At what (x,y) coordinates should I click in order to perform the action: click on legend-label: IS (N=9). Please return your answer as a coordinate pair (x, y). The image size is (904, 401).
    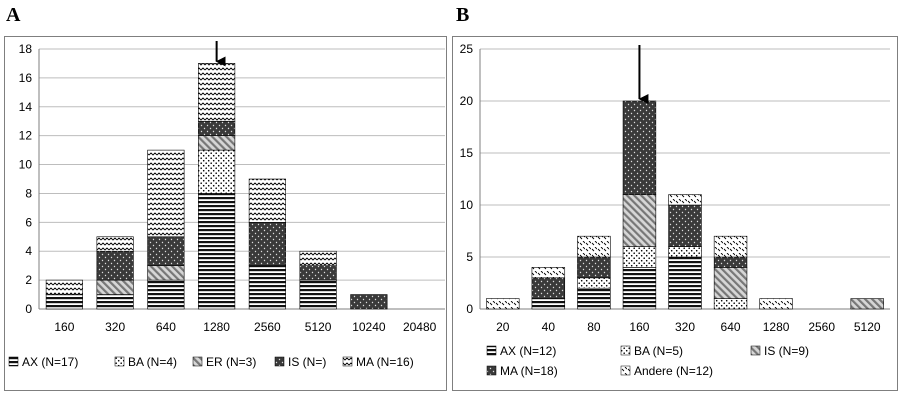
    Looking at the image, I should click on (786, 351).